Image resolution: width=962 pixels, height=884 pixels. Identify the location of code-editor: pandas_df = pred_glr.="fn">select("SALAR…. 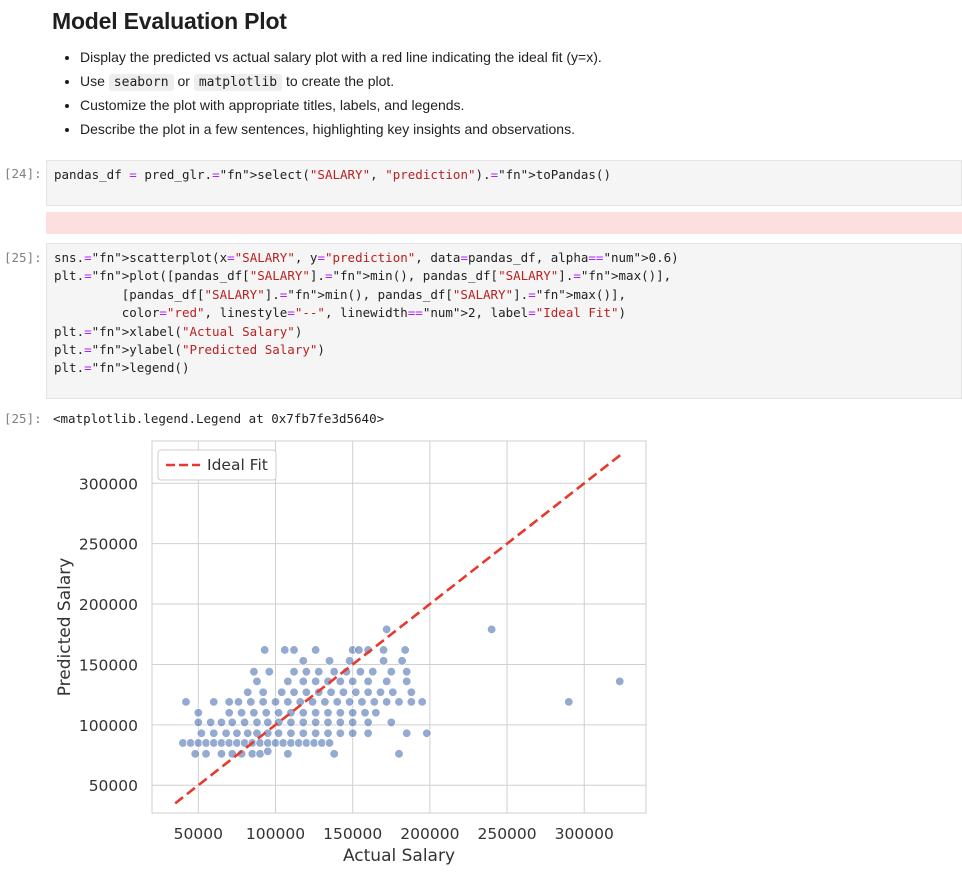
(332, 174).